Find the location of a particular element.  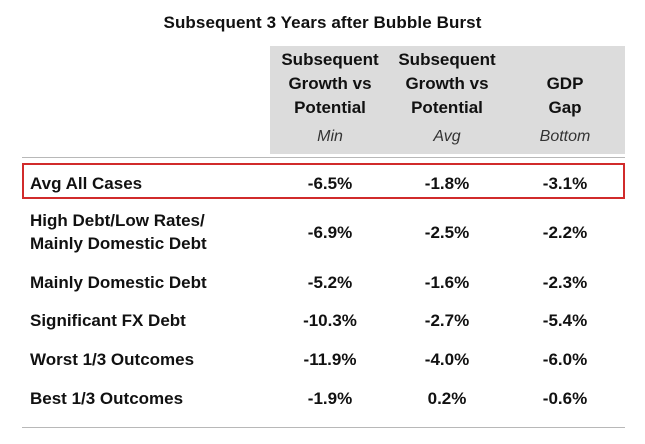

table-cell: -4.0% is located at coordinates (447, 359).